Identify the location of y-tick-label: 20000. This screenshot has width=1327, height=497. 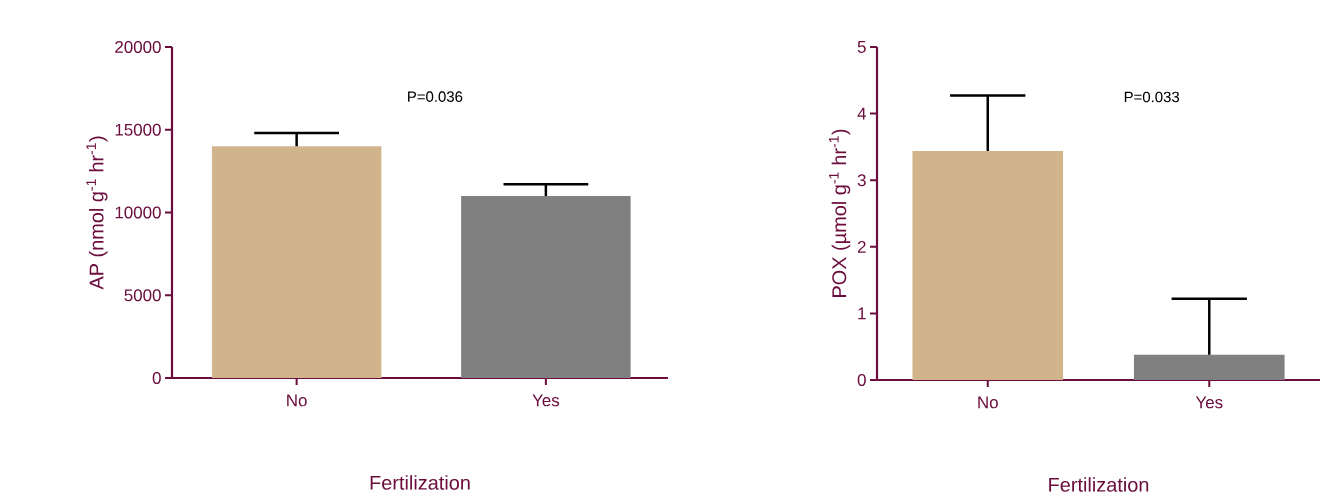
(138, 47).